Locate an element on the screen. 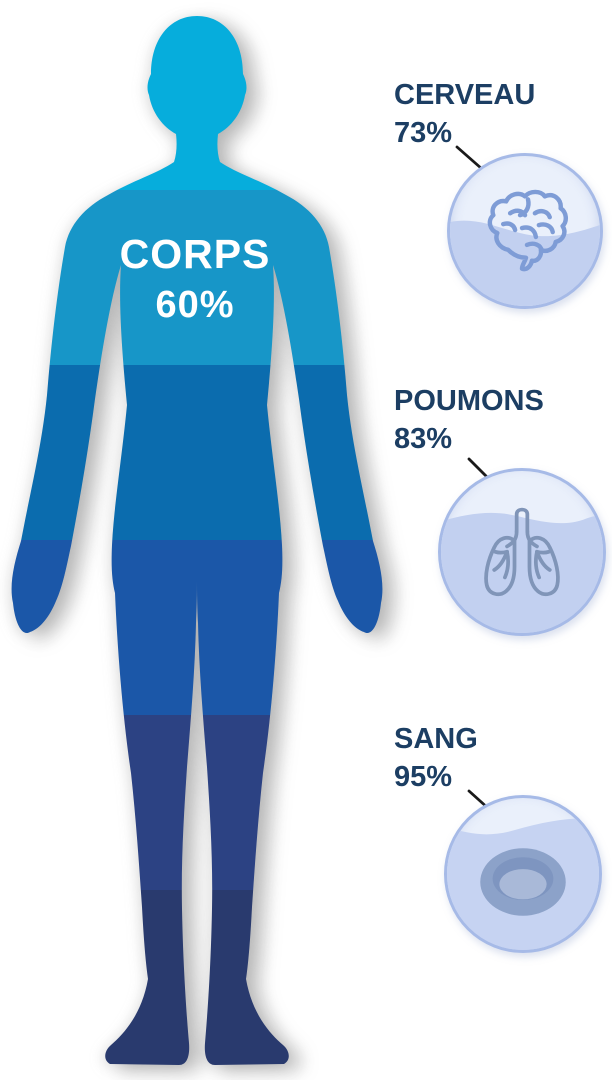  organ-label: CERVEAU is located at coordinates (465, 95).